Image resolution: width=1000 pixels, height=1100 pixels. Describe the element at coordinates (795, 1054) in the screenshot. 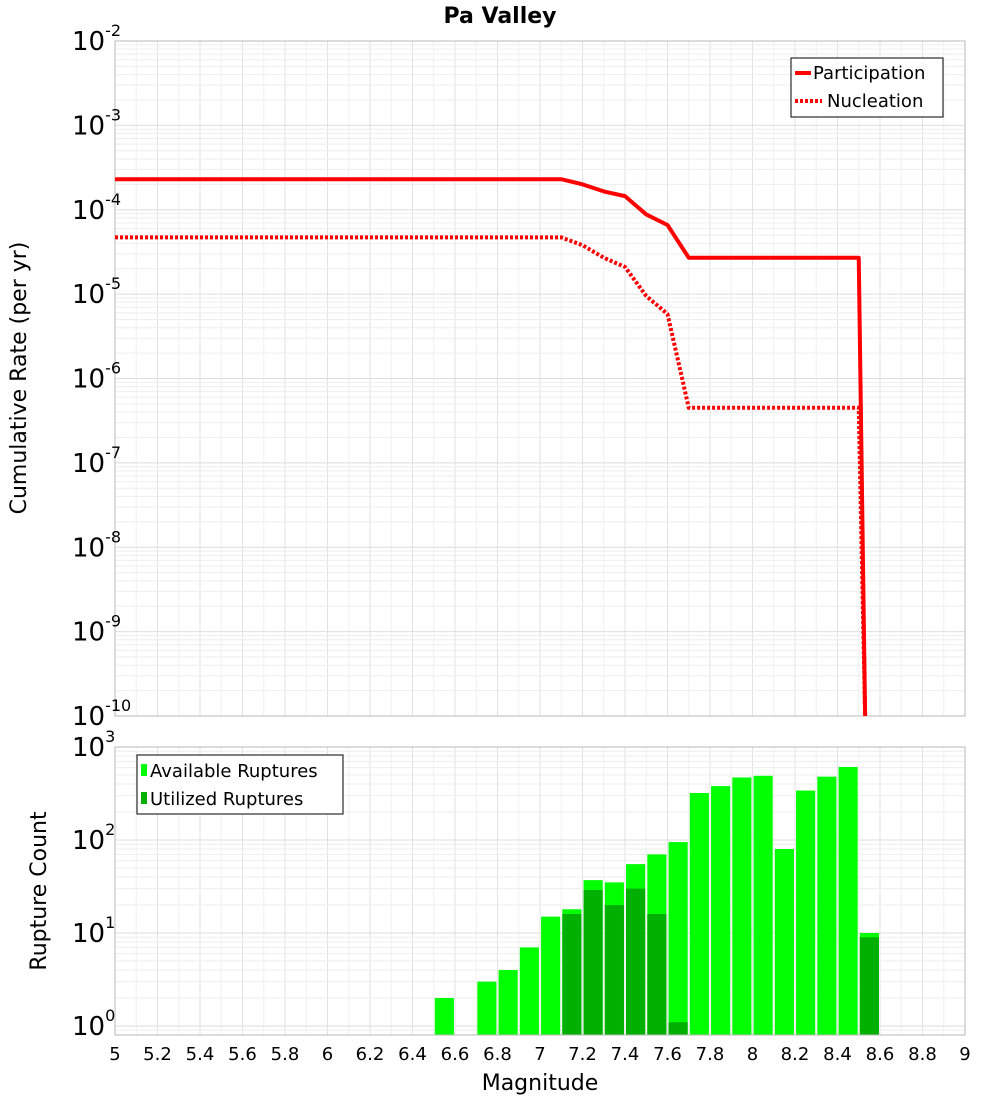

I see `x-tick-label: 8.2` at that location.